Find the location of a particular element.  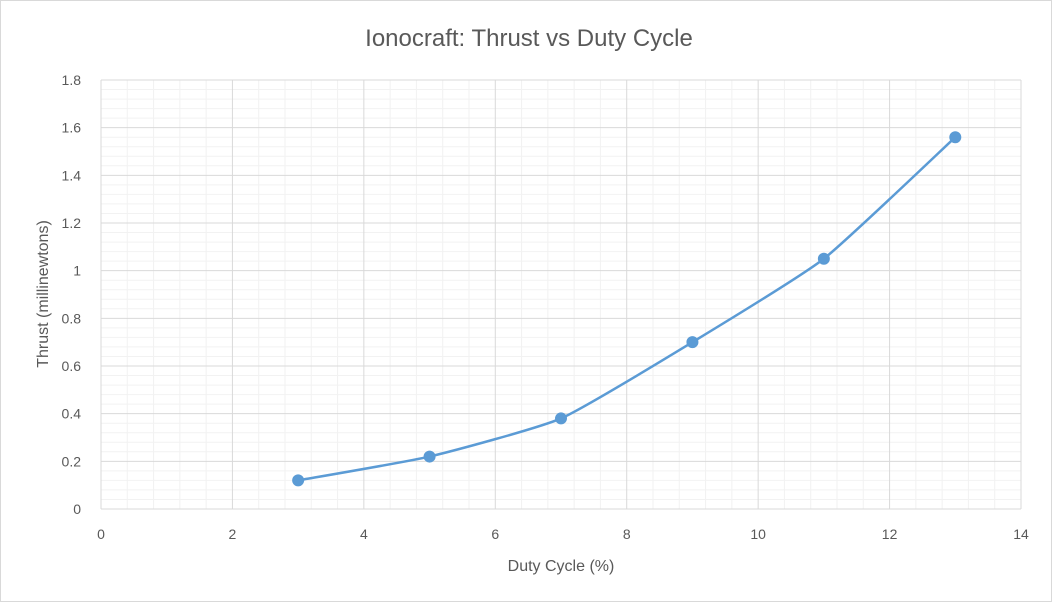

y-tick-label: 1.6 is located at coordinates (72, 128).